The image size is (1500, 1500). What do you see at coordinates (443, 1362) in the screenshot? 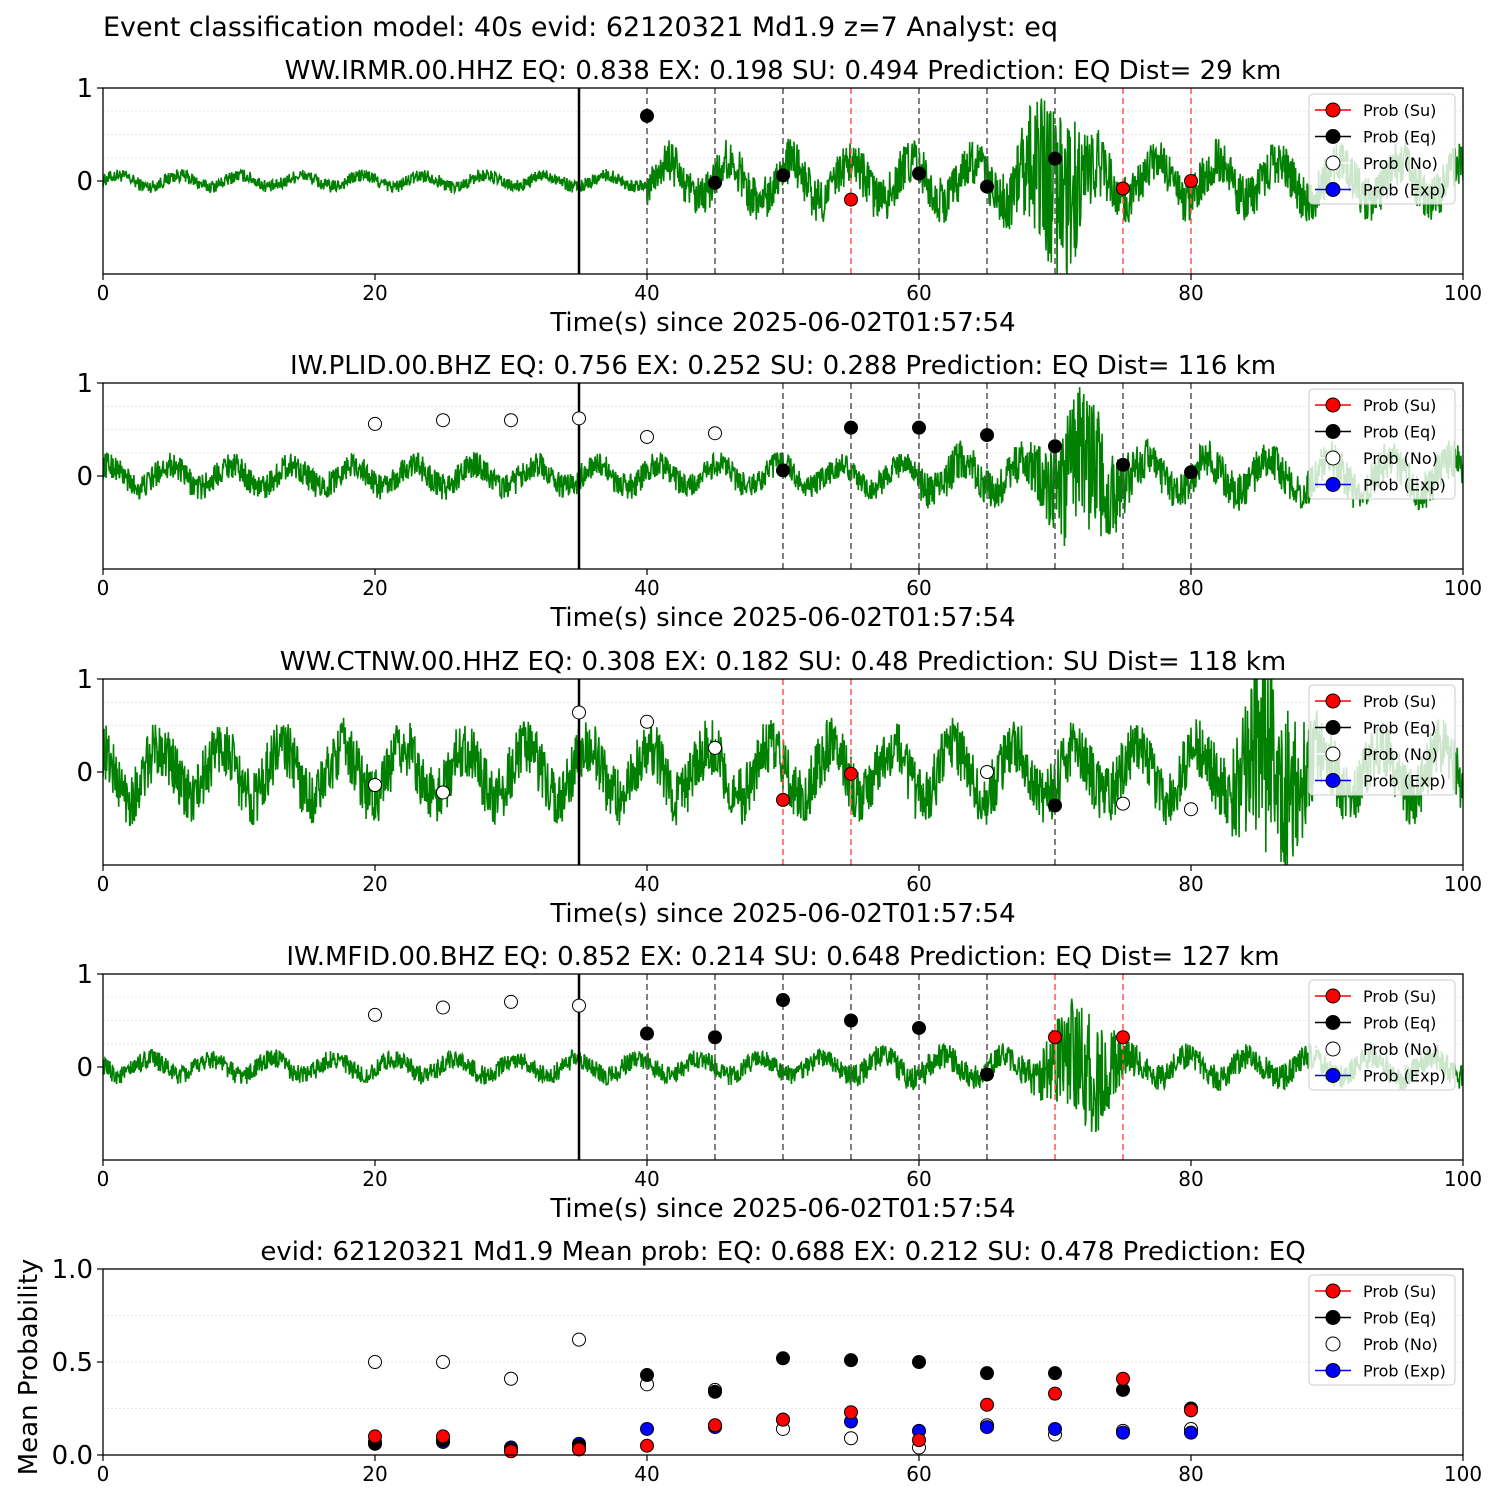
I see `mean-point-no` at bounding box center [443, 1362].